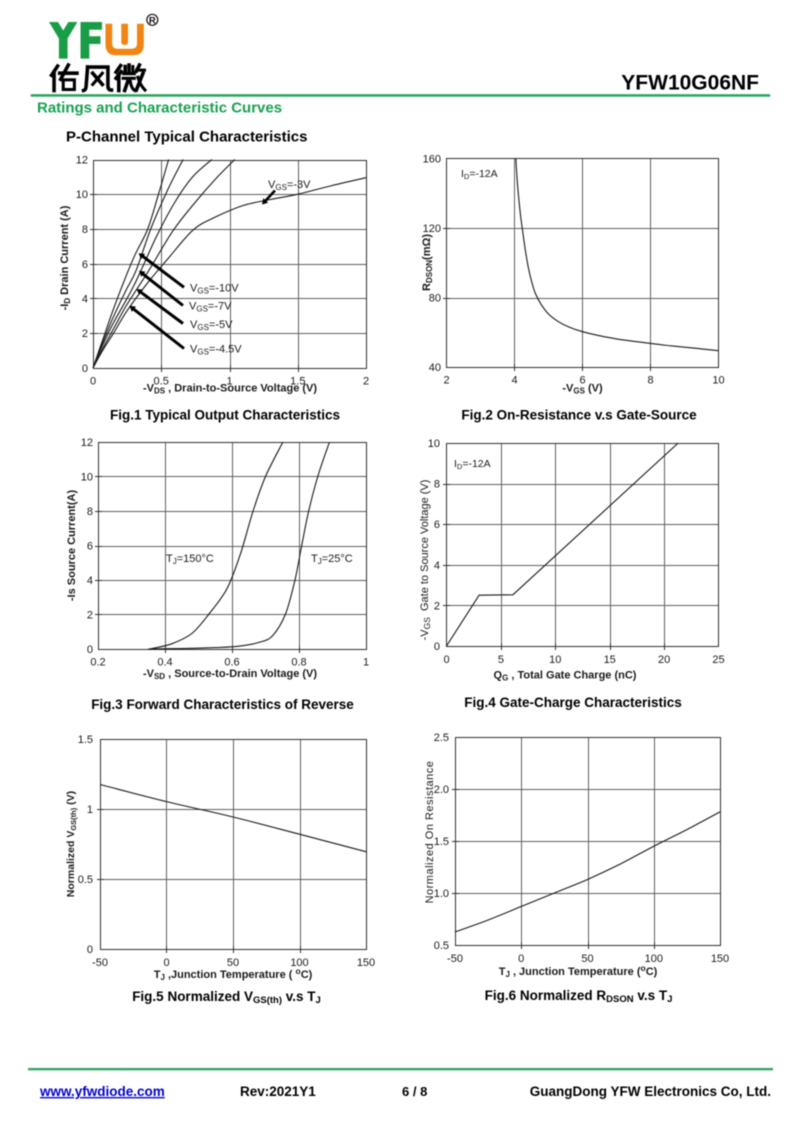 Image resolution: width=800 pixels, height=1135 pixels. I want to click on svg-text: -ID Drain Current (A), so click(65, 257).